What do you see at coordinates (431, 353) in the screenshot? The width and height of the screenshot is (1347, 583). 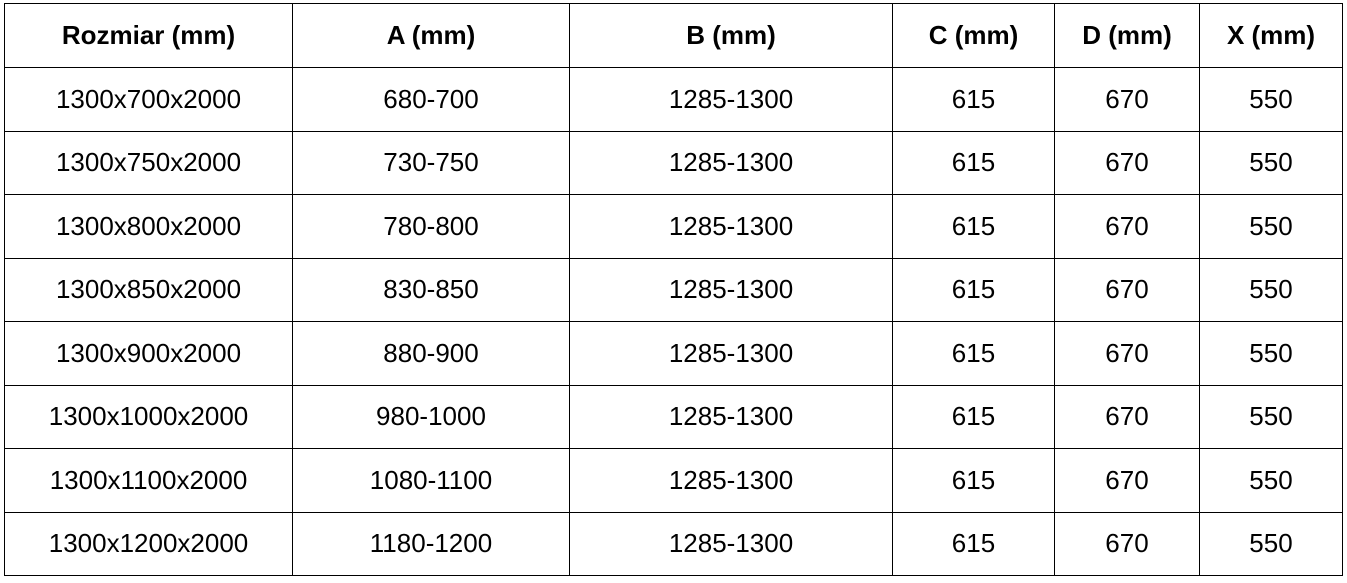 I see `cell-a: 880-900` at bounding box center [431, 353].